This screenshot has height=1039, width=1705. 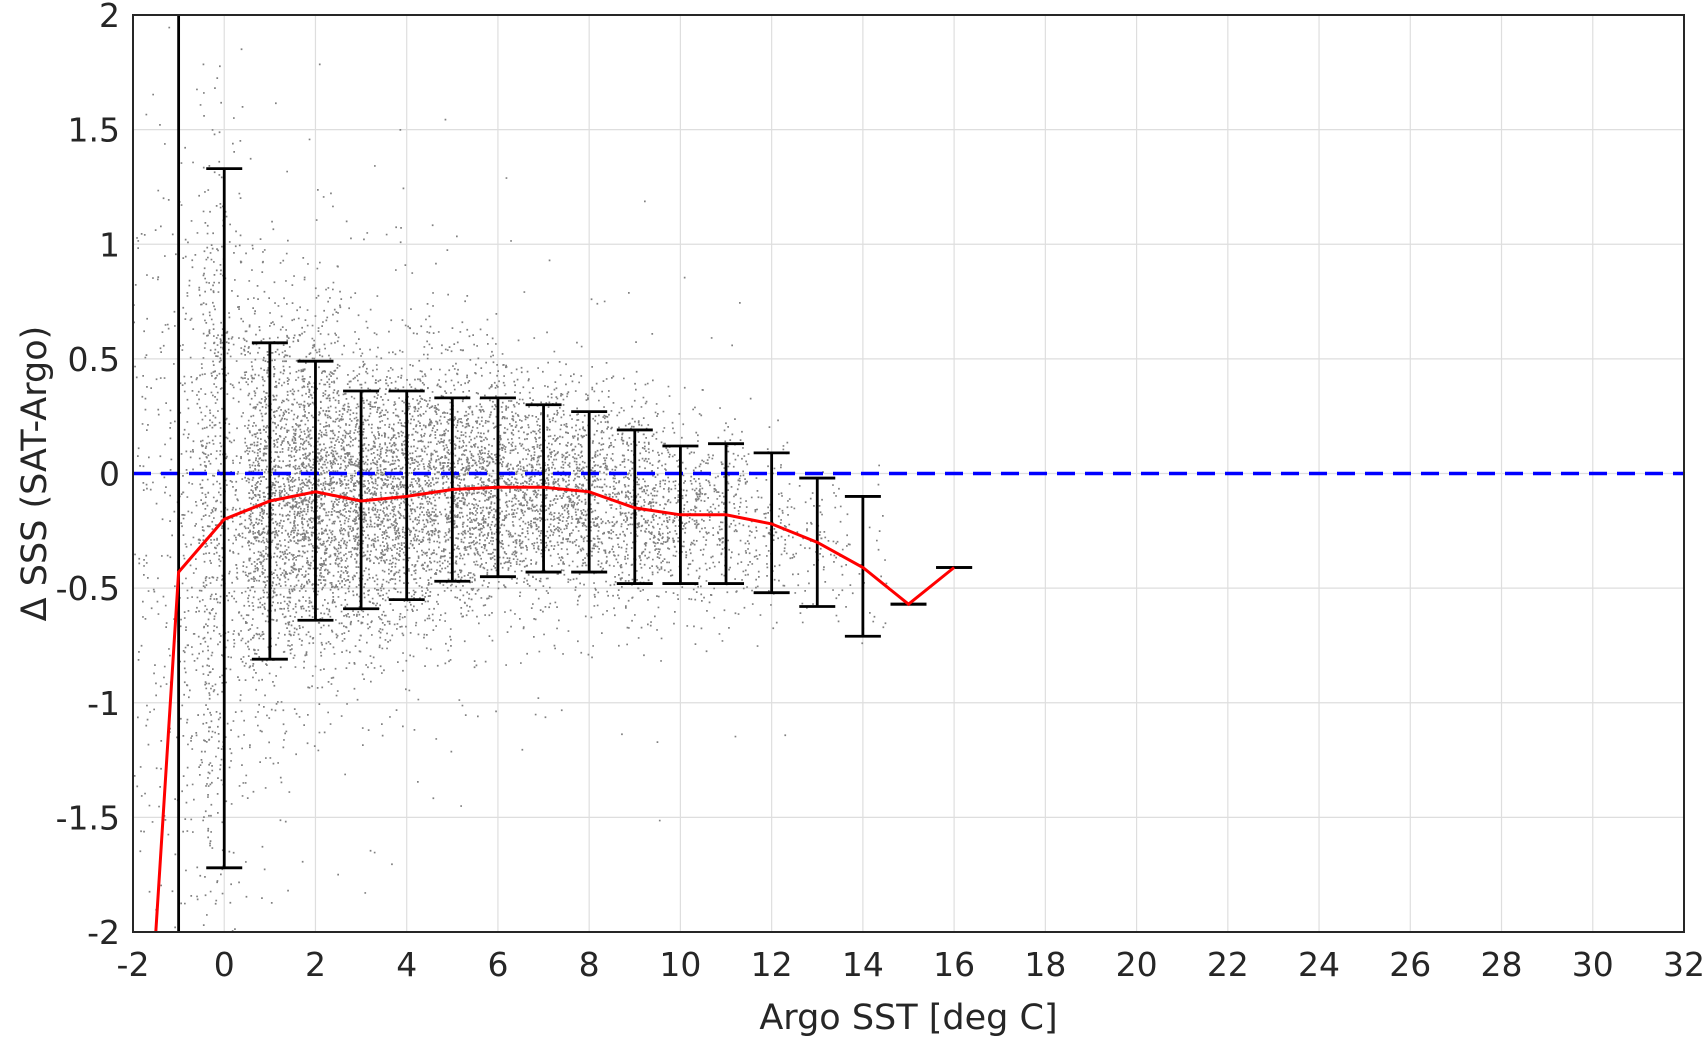 What do you see at coordinates (109, 474) in the screenshot?
I see `y-tick-label: 0` at bounding box center [109, 474].